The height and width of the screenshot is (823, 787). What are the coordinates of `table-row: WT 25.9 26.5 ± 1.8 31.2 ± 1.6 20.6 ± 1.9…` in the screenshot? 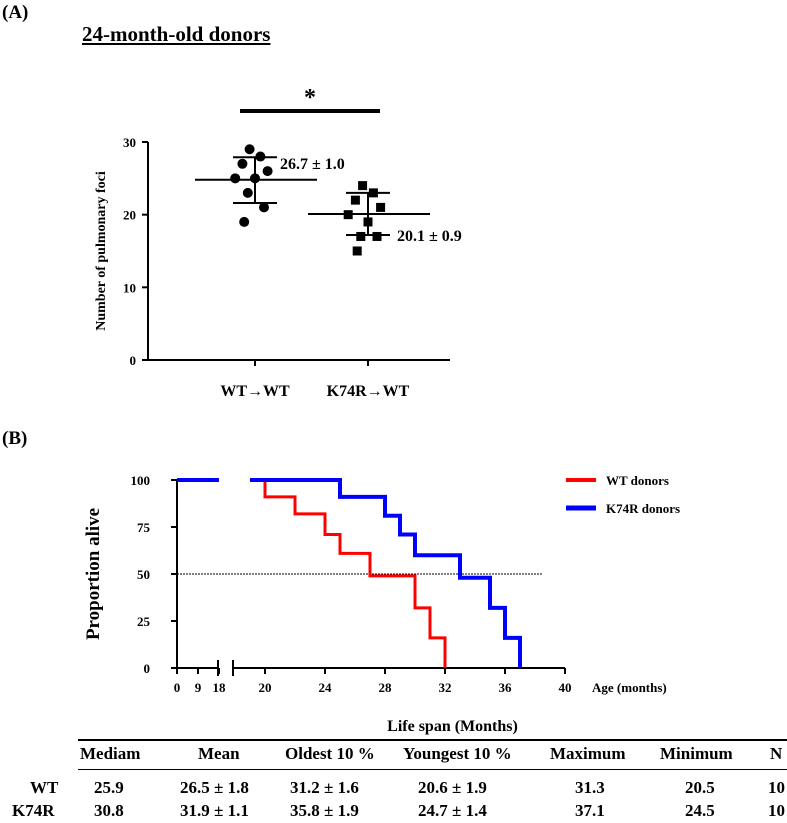 It's located at (393, 789).